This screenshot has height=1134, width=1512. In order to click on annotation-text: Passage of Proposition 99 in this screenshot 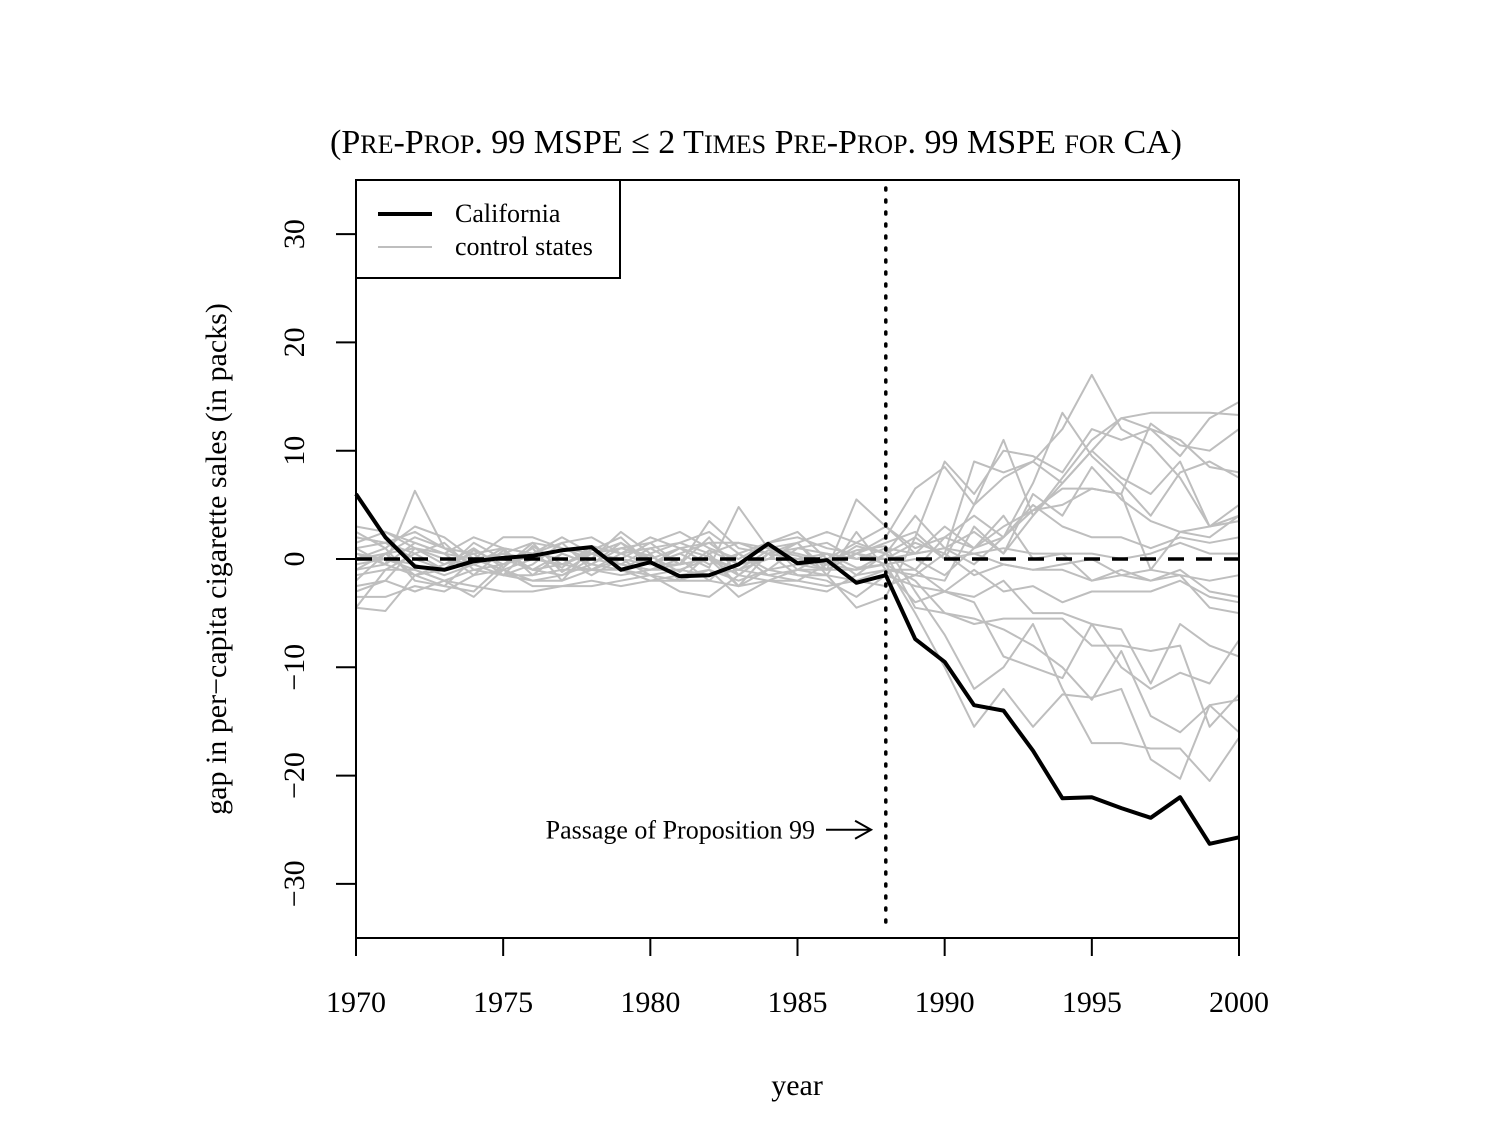, I will do `click(680, 830)`.